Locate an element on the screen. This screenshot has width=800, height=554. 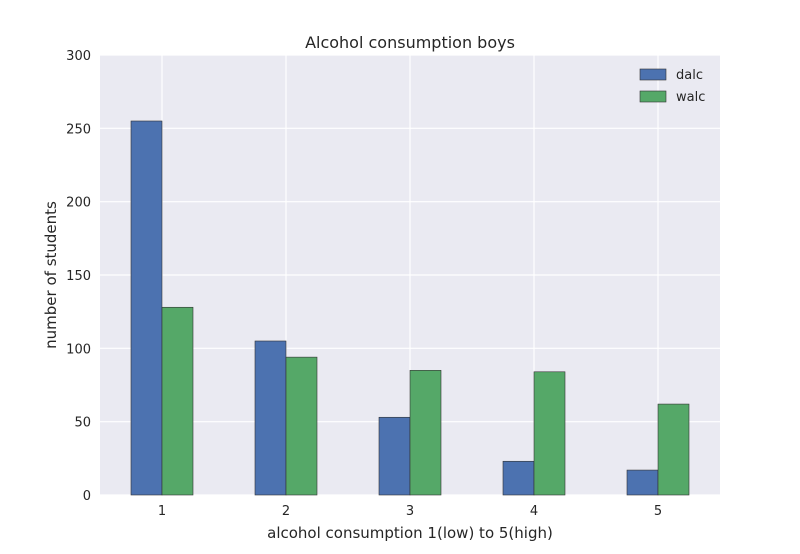
x-tick-label: 5 is located at coordinates (658, 511).